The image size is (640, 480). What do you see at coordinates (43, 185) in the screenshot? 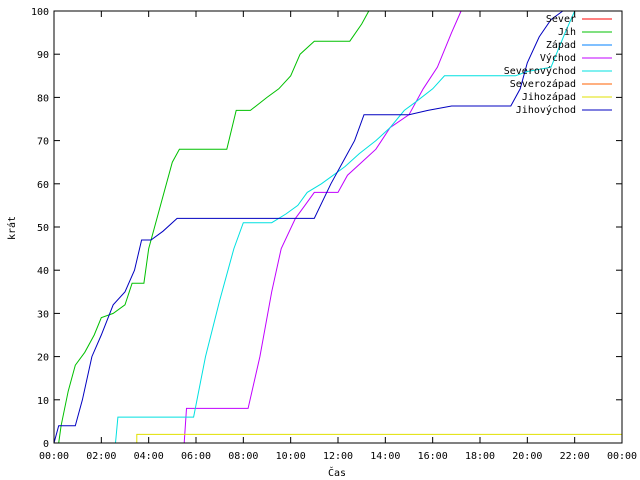
I see `y-tick-label: 60` at bounding box center [43, 185].